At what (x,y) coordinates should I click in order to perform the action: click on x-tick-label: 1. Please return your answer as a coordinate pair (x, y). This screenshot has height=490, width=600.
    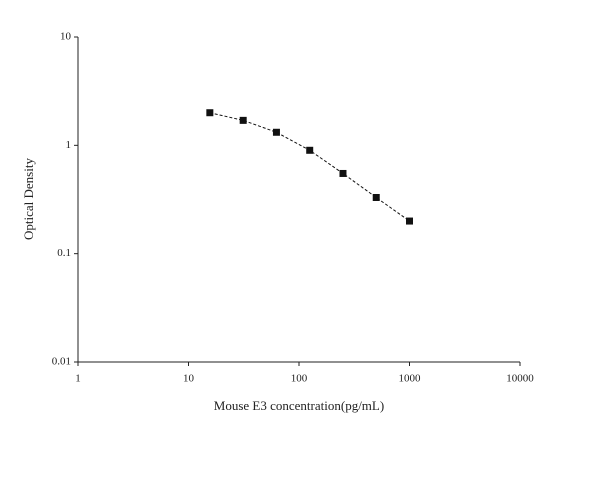
    Looking at the image, I should click on (78, 379).